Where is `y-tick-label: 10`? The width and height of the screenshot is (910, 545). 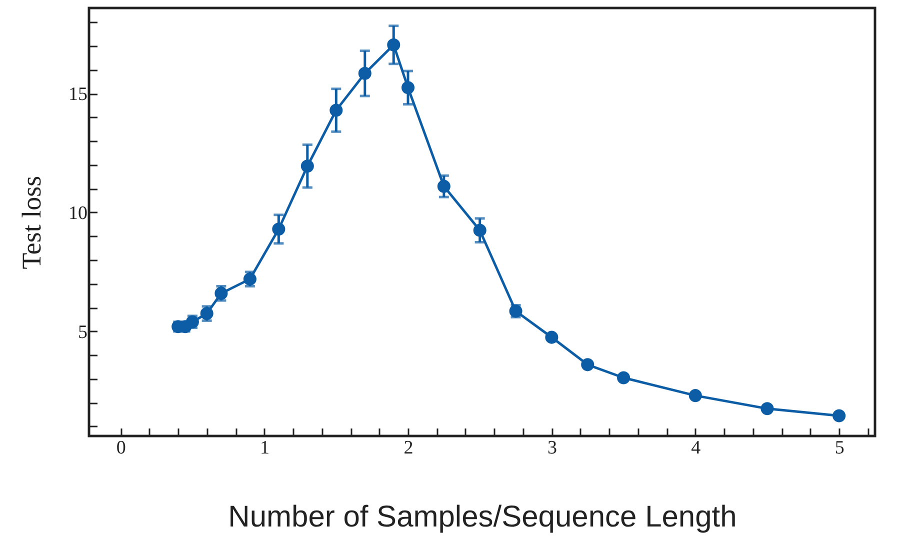 y-tick-label: 10 is located at coordinates (78, 213).